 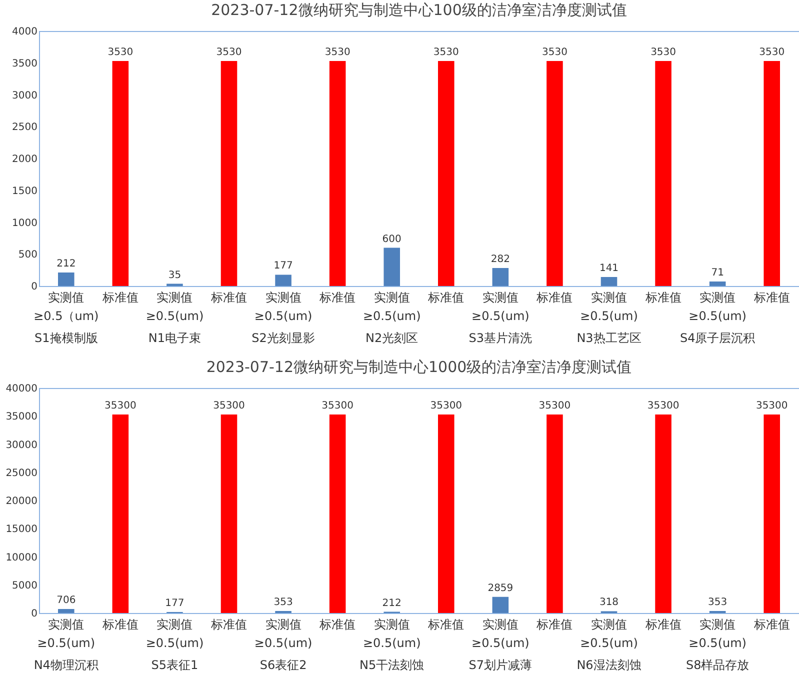 What do you see at coordinates (25, 96) in the screenshot?
I see `y-tick-label: 3000` at bounding box center [25, 96].